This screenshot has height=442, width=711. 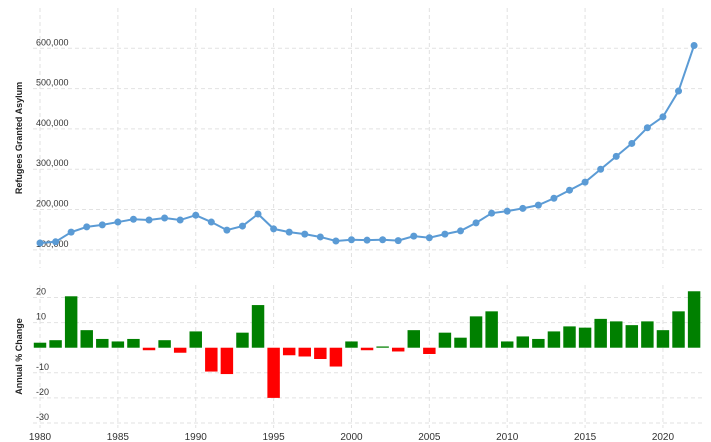 What do you see at coordinates (351, 437) in the screenshot?
I see `x-tick-label: 2000` at bounding box center [351, 437].